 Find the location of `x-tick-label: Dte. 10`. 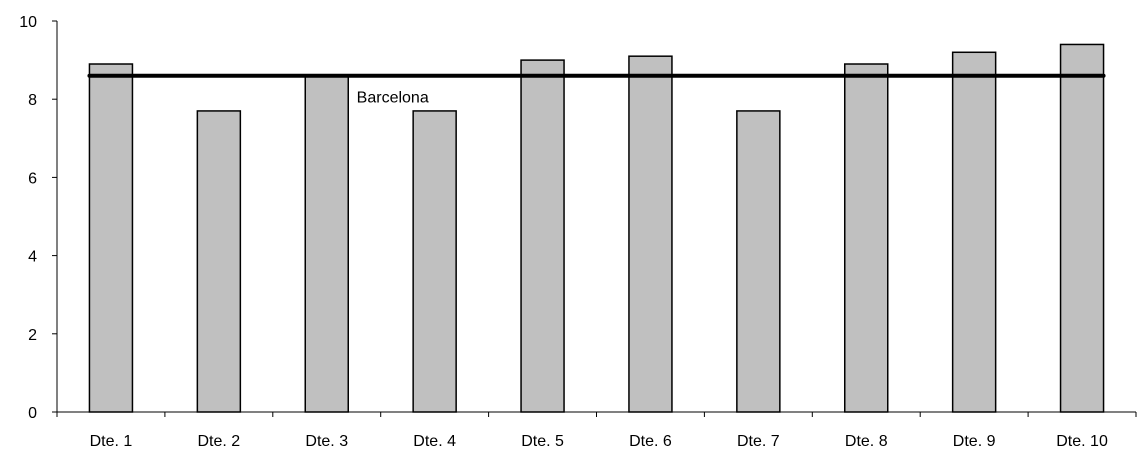

x-tick-label: Dte. 10 is located at coordinates (1082, 441).